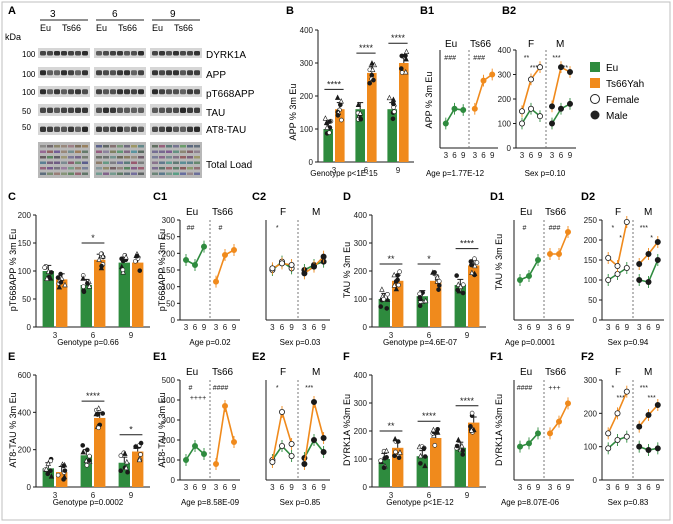  Describe the element at coordinates (13, 37) in the screenshot. I see `kda-title: kDa` at that location.